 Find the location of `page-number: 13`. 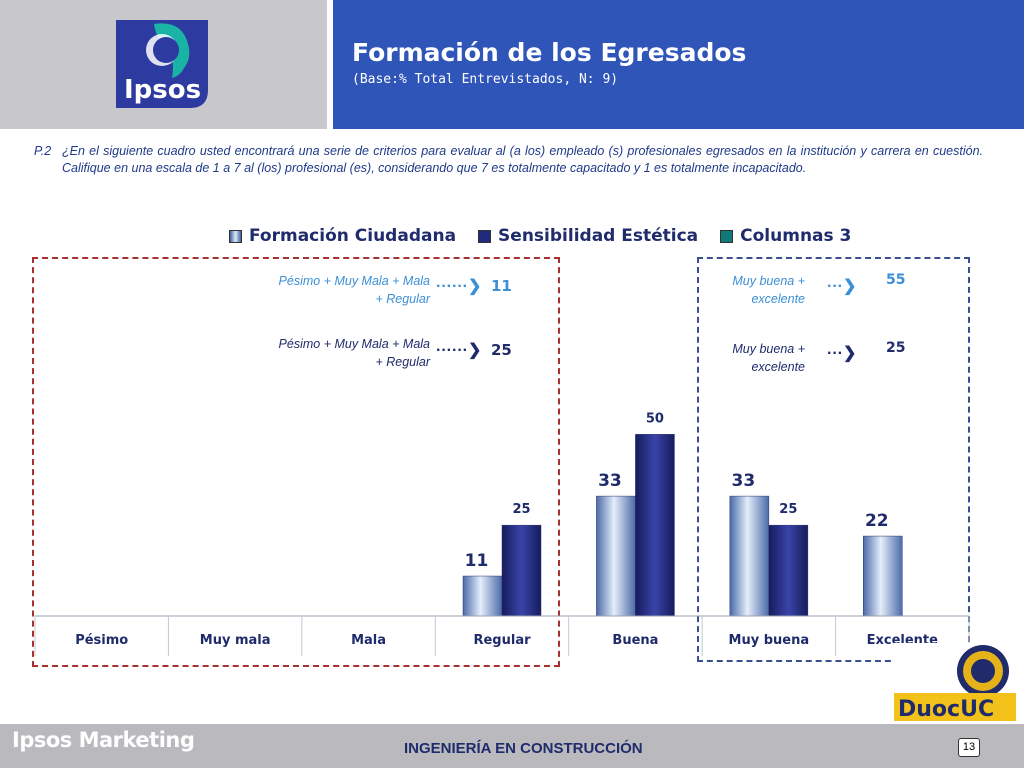

page-number: 13 is located at coordinates (969, 747).